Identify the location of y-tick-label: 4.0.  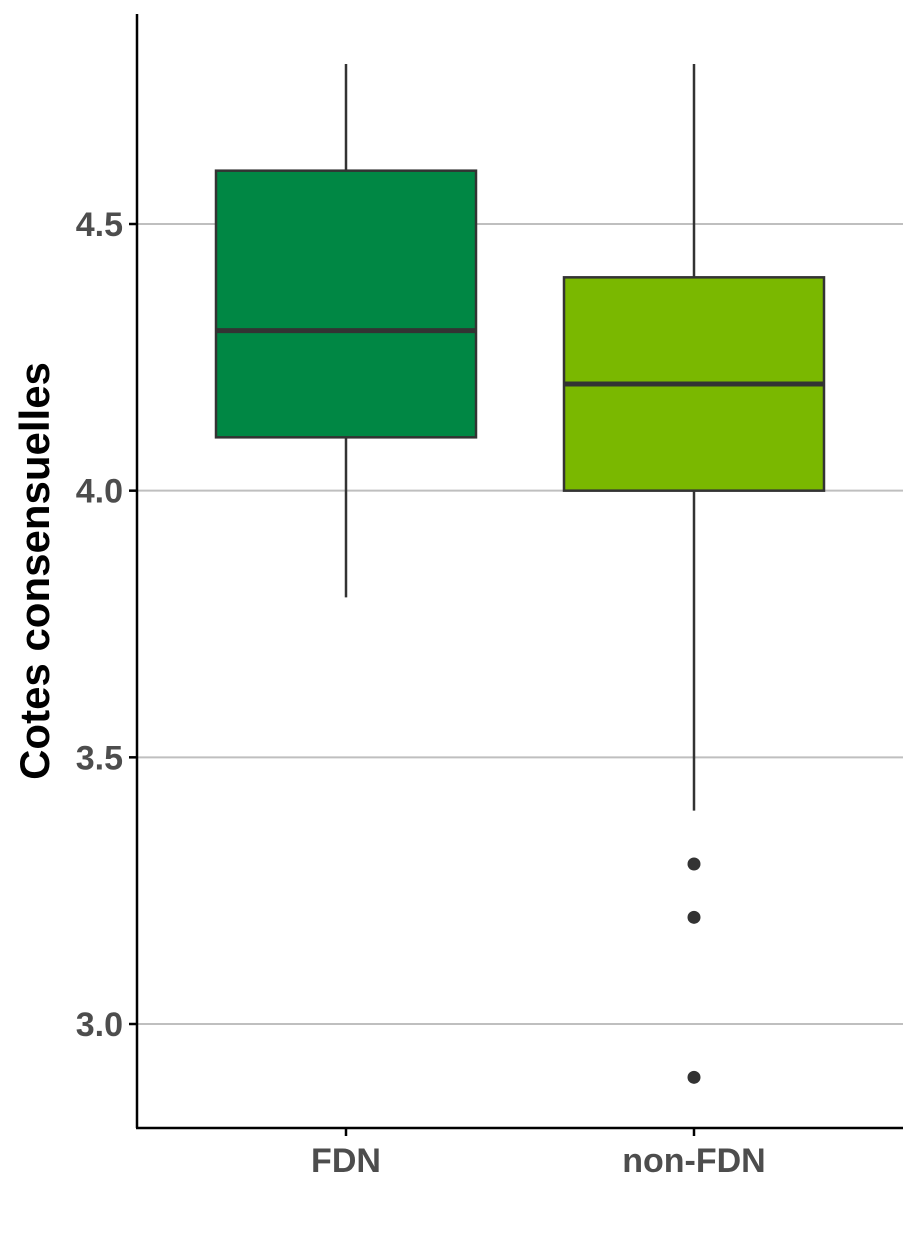
(99, 492).